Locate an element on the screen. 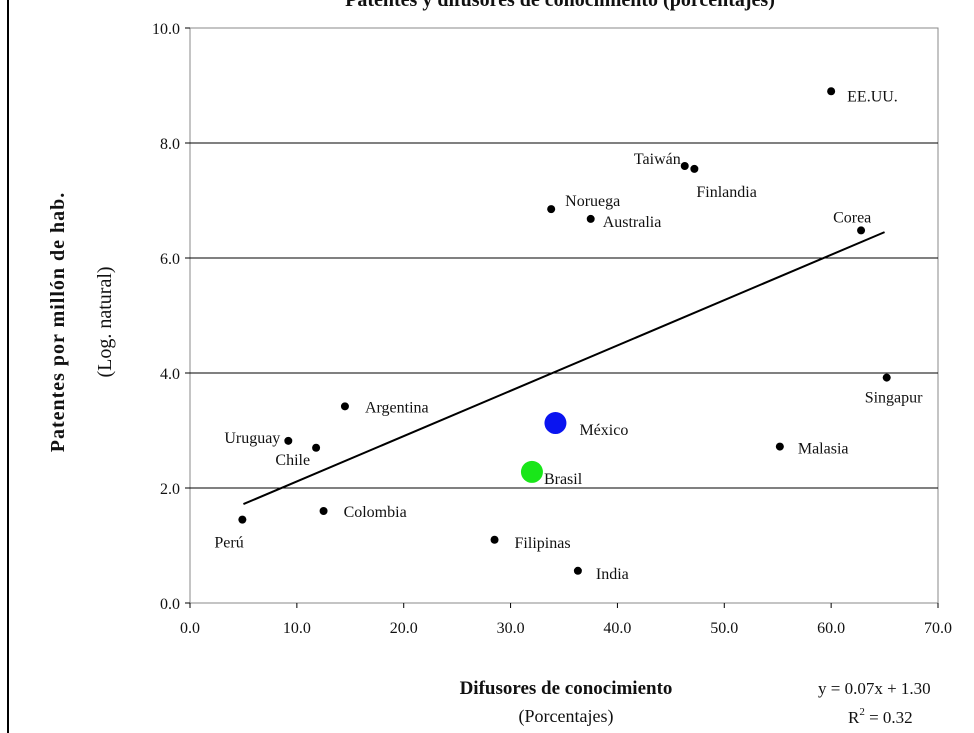 This screenshot has height=733, width=974. point-filipinas is located at coordinates (494, 539).